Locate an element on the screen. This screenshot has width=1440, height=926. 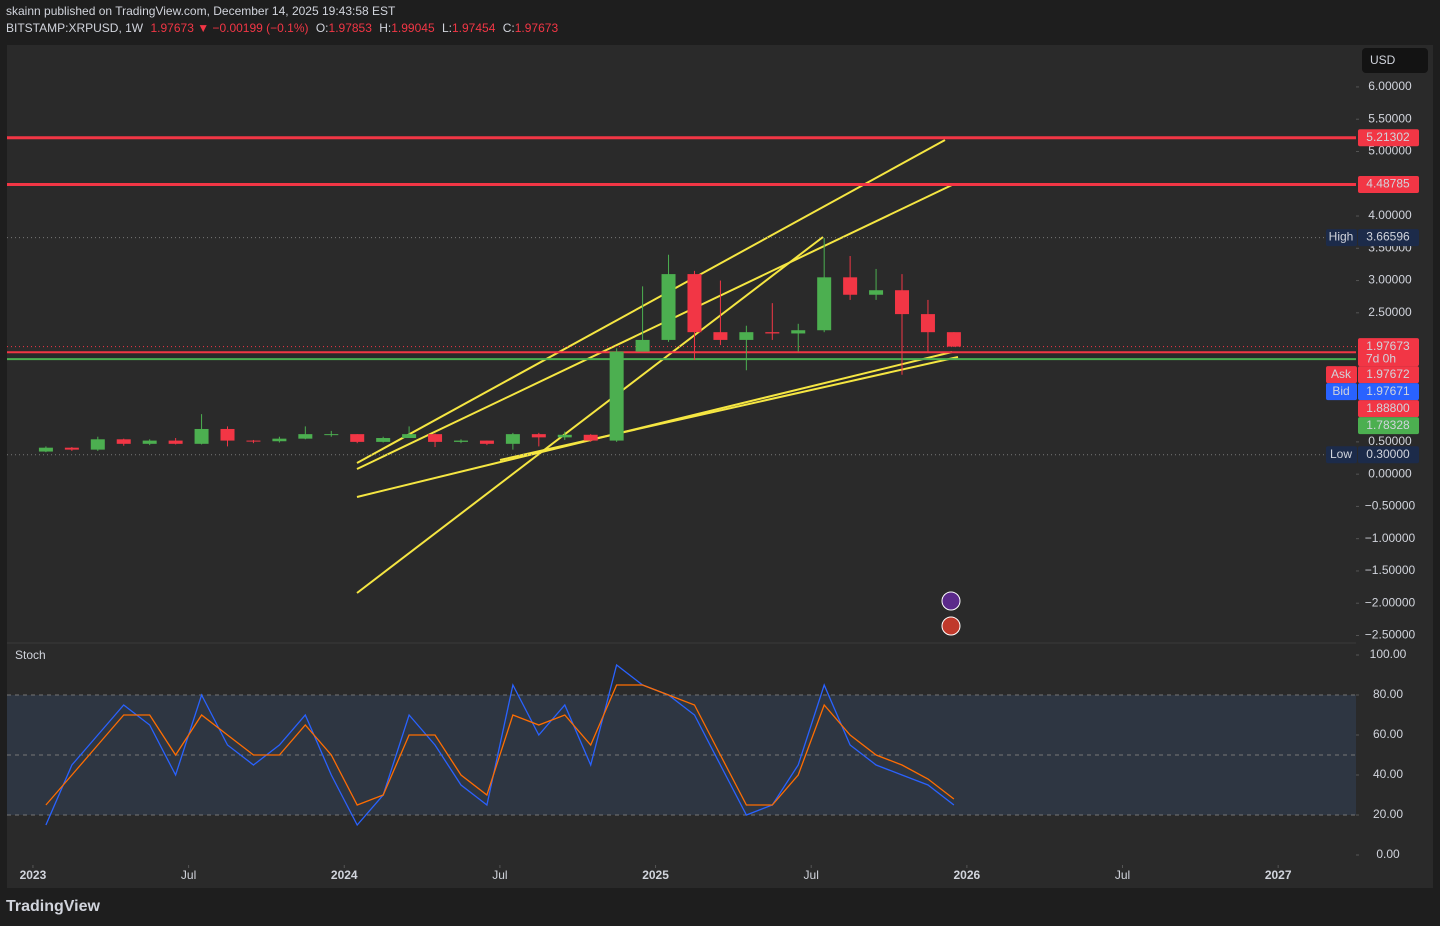
price-label: 3.66596 is located at coordinates (1388, 237).